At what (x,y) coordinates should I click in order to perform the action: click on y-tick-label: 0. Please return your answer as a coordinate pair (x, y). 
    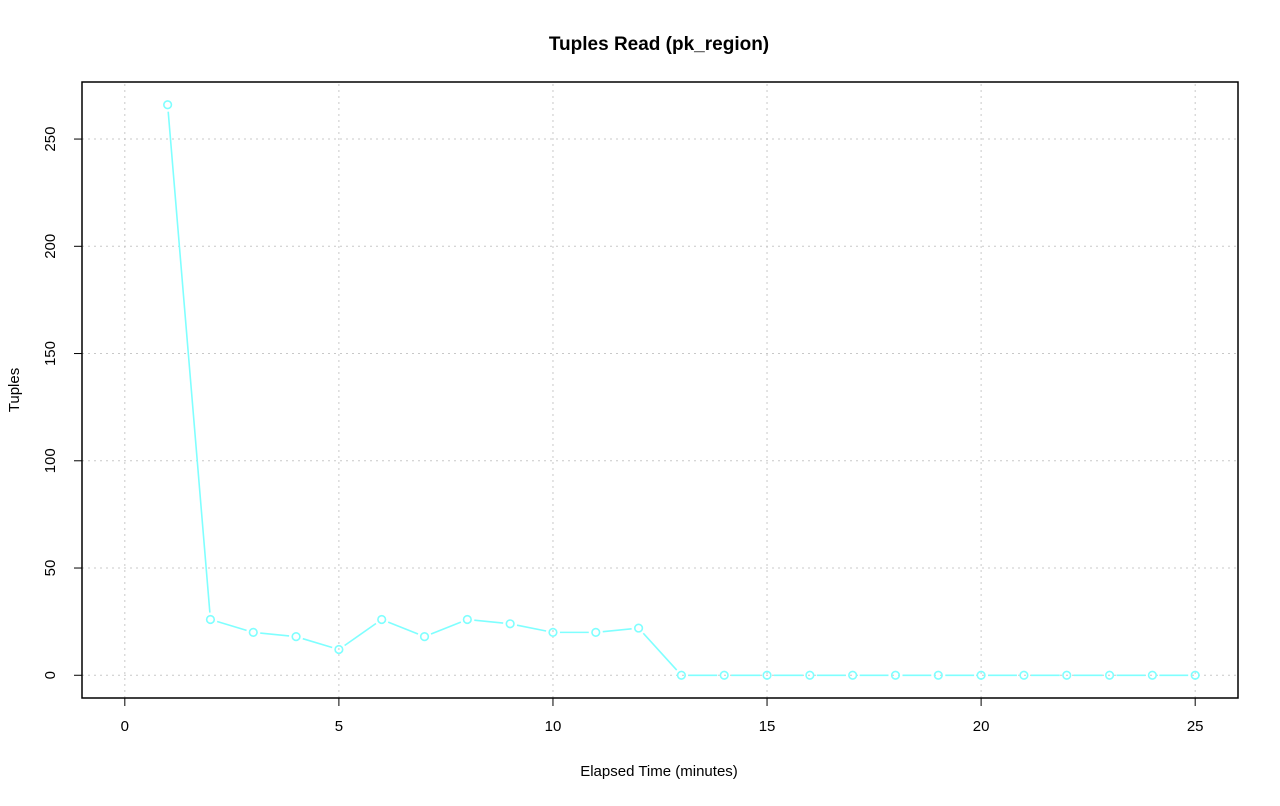
    Looking at the image, I should click on (50, 675).